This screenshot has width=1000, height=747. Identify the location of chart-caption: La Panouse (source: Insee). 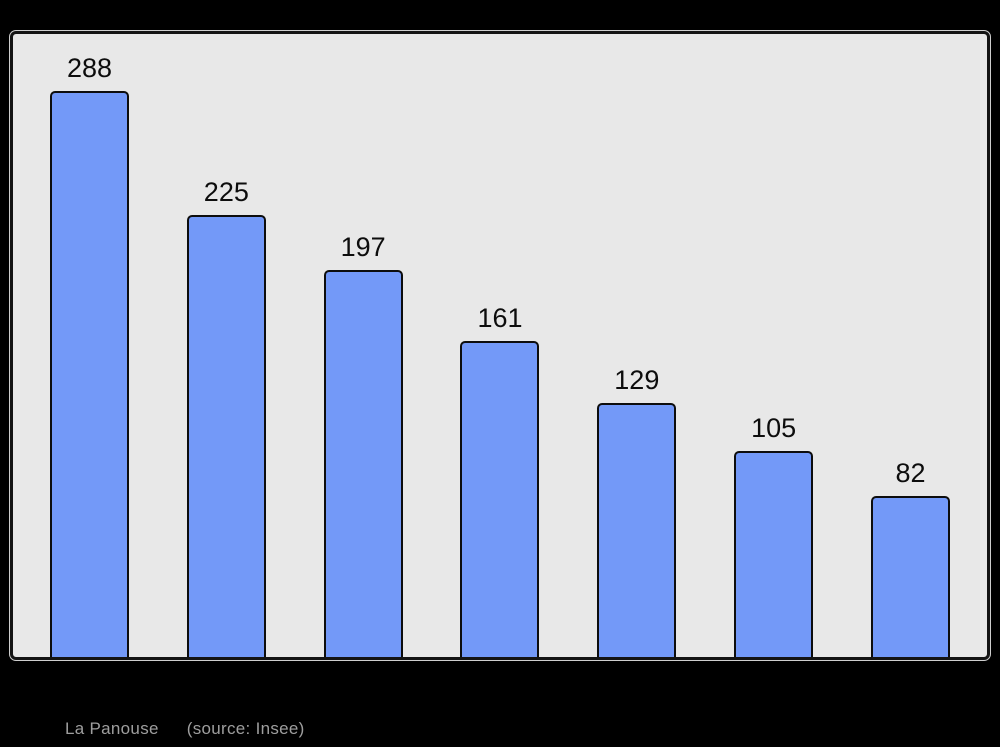
(185, 729).